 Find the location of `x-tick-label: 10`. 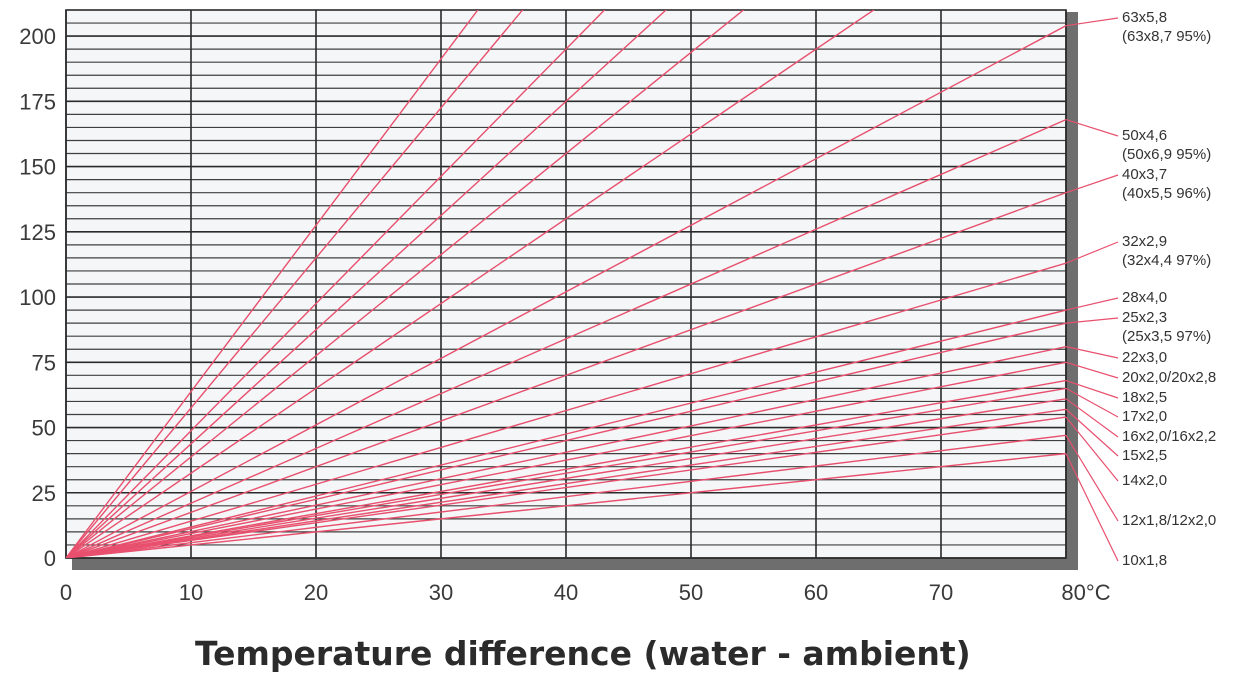

x-tick-label: 10 is located at coordinates (191, 592).